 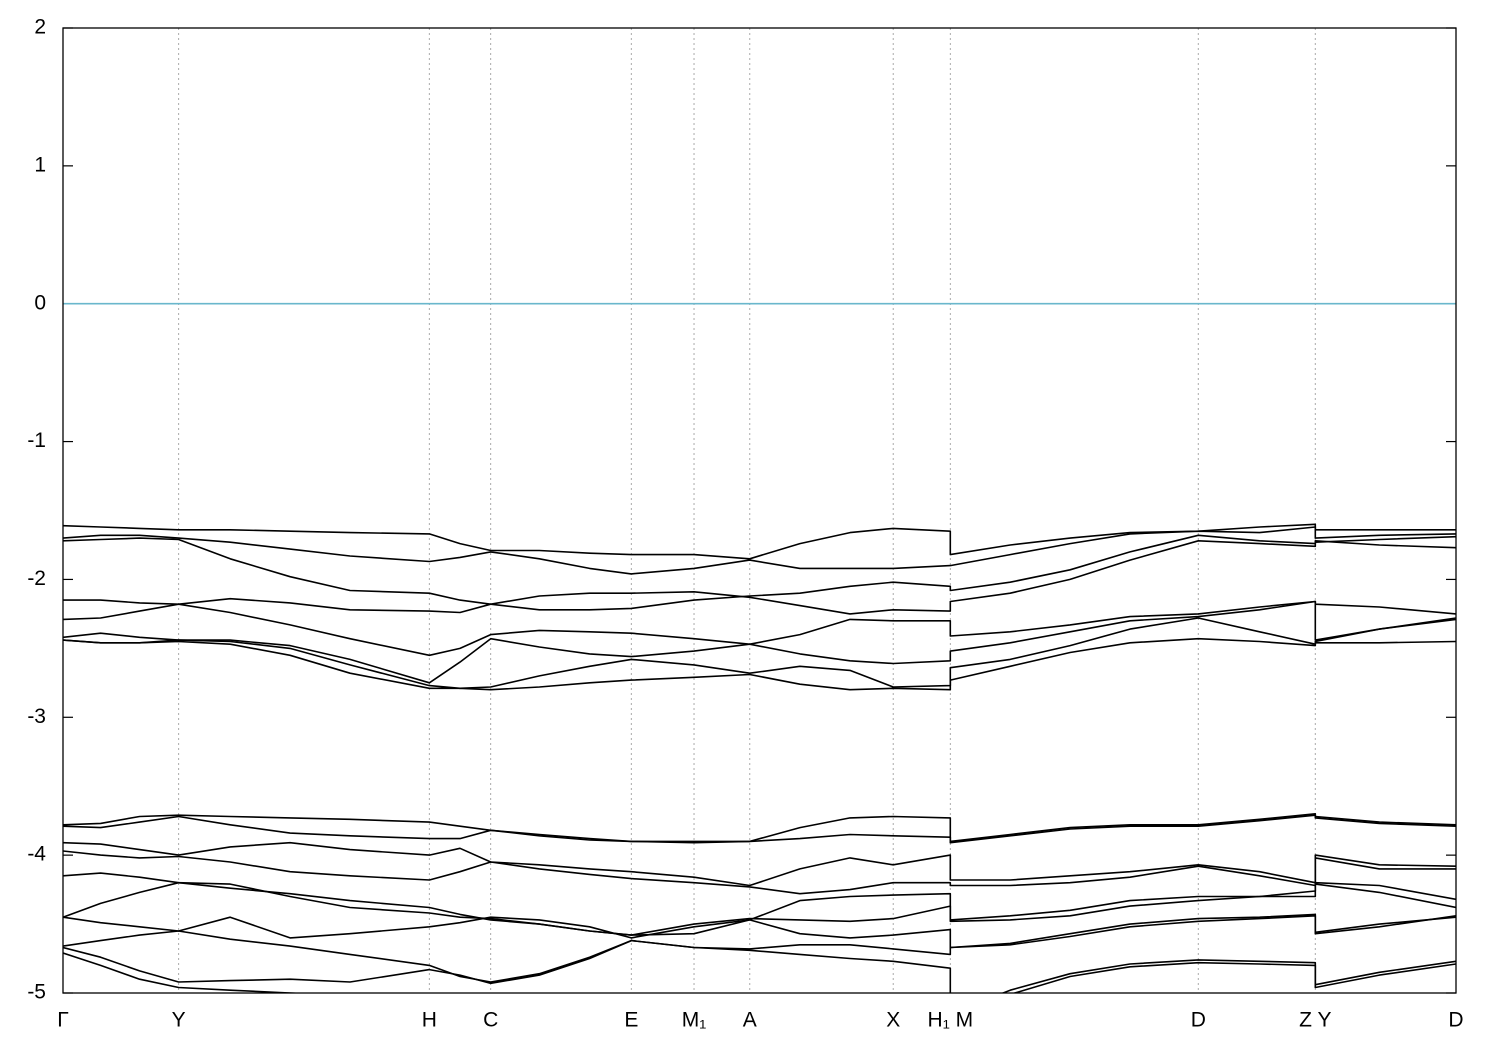 I want to click on y-tick-label: -4, so click(x=36, y=854).